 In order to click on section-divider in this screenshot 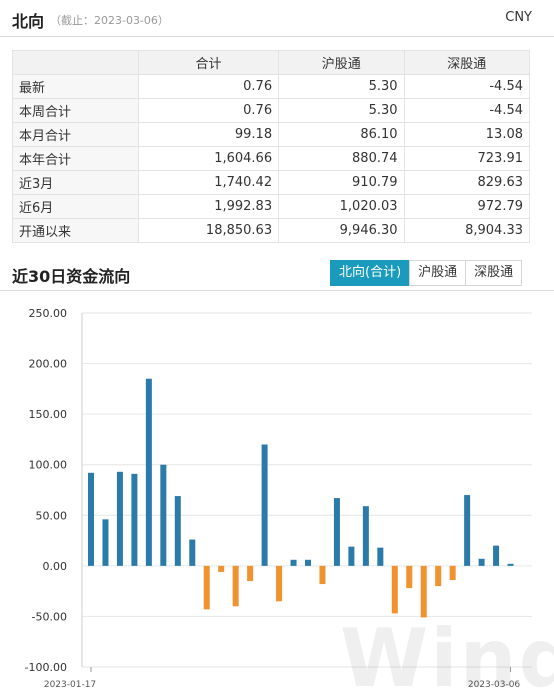, I will do `click(277, 290)`.